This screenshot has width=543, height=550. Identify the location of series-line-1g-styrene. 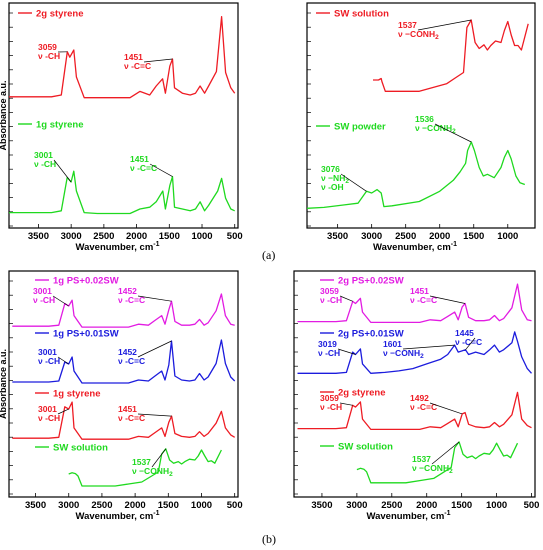
(124, 420).